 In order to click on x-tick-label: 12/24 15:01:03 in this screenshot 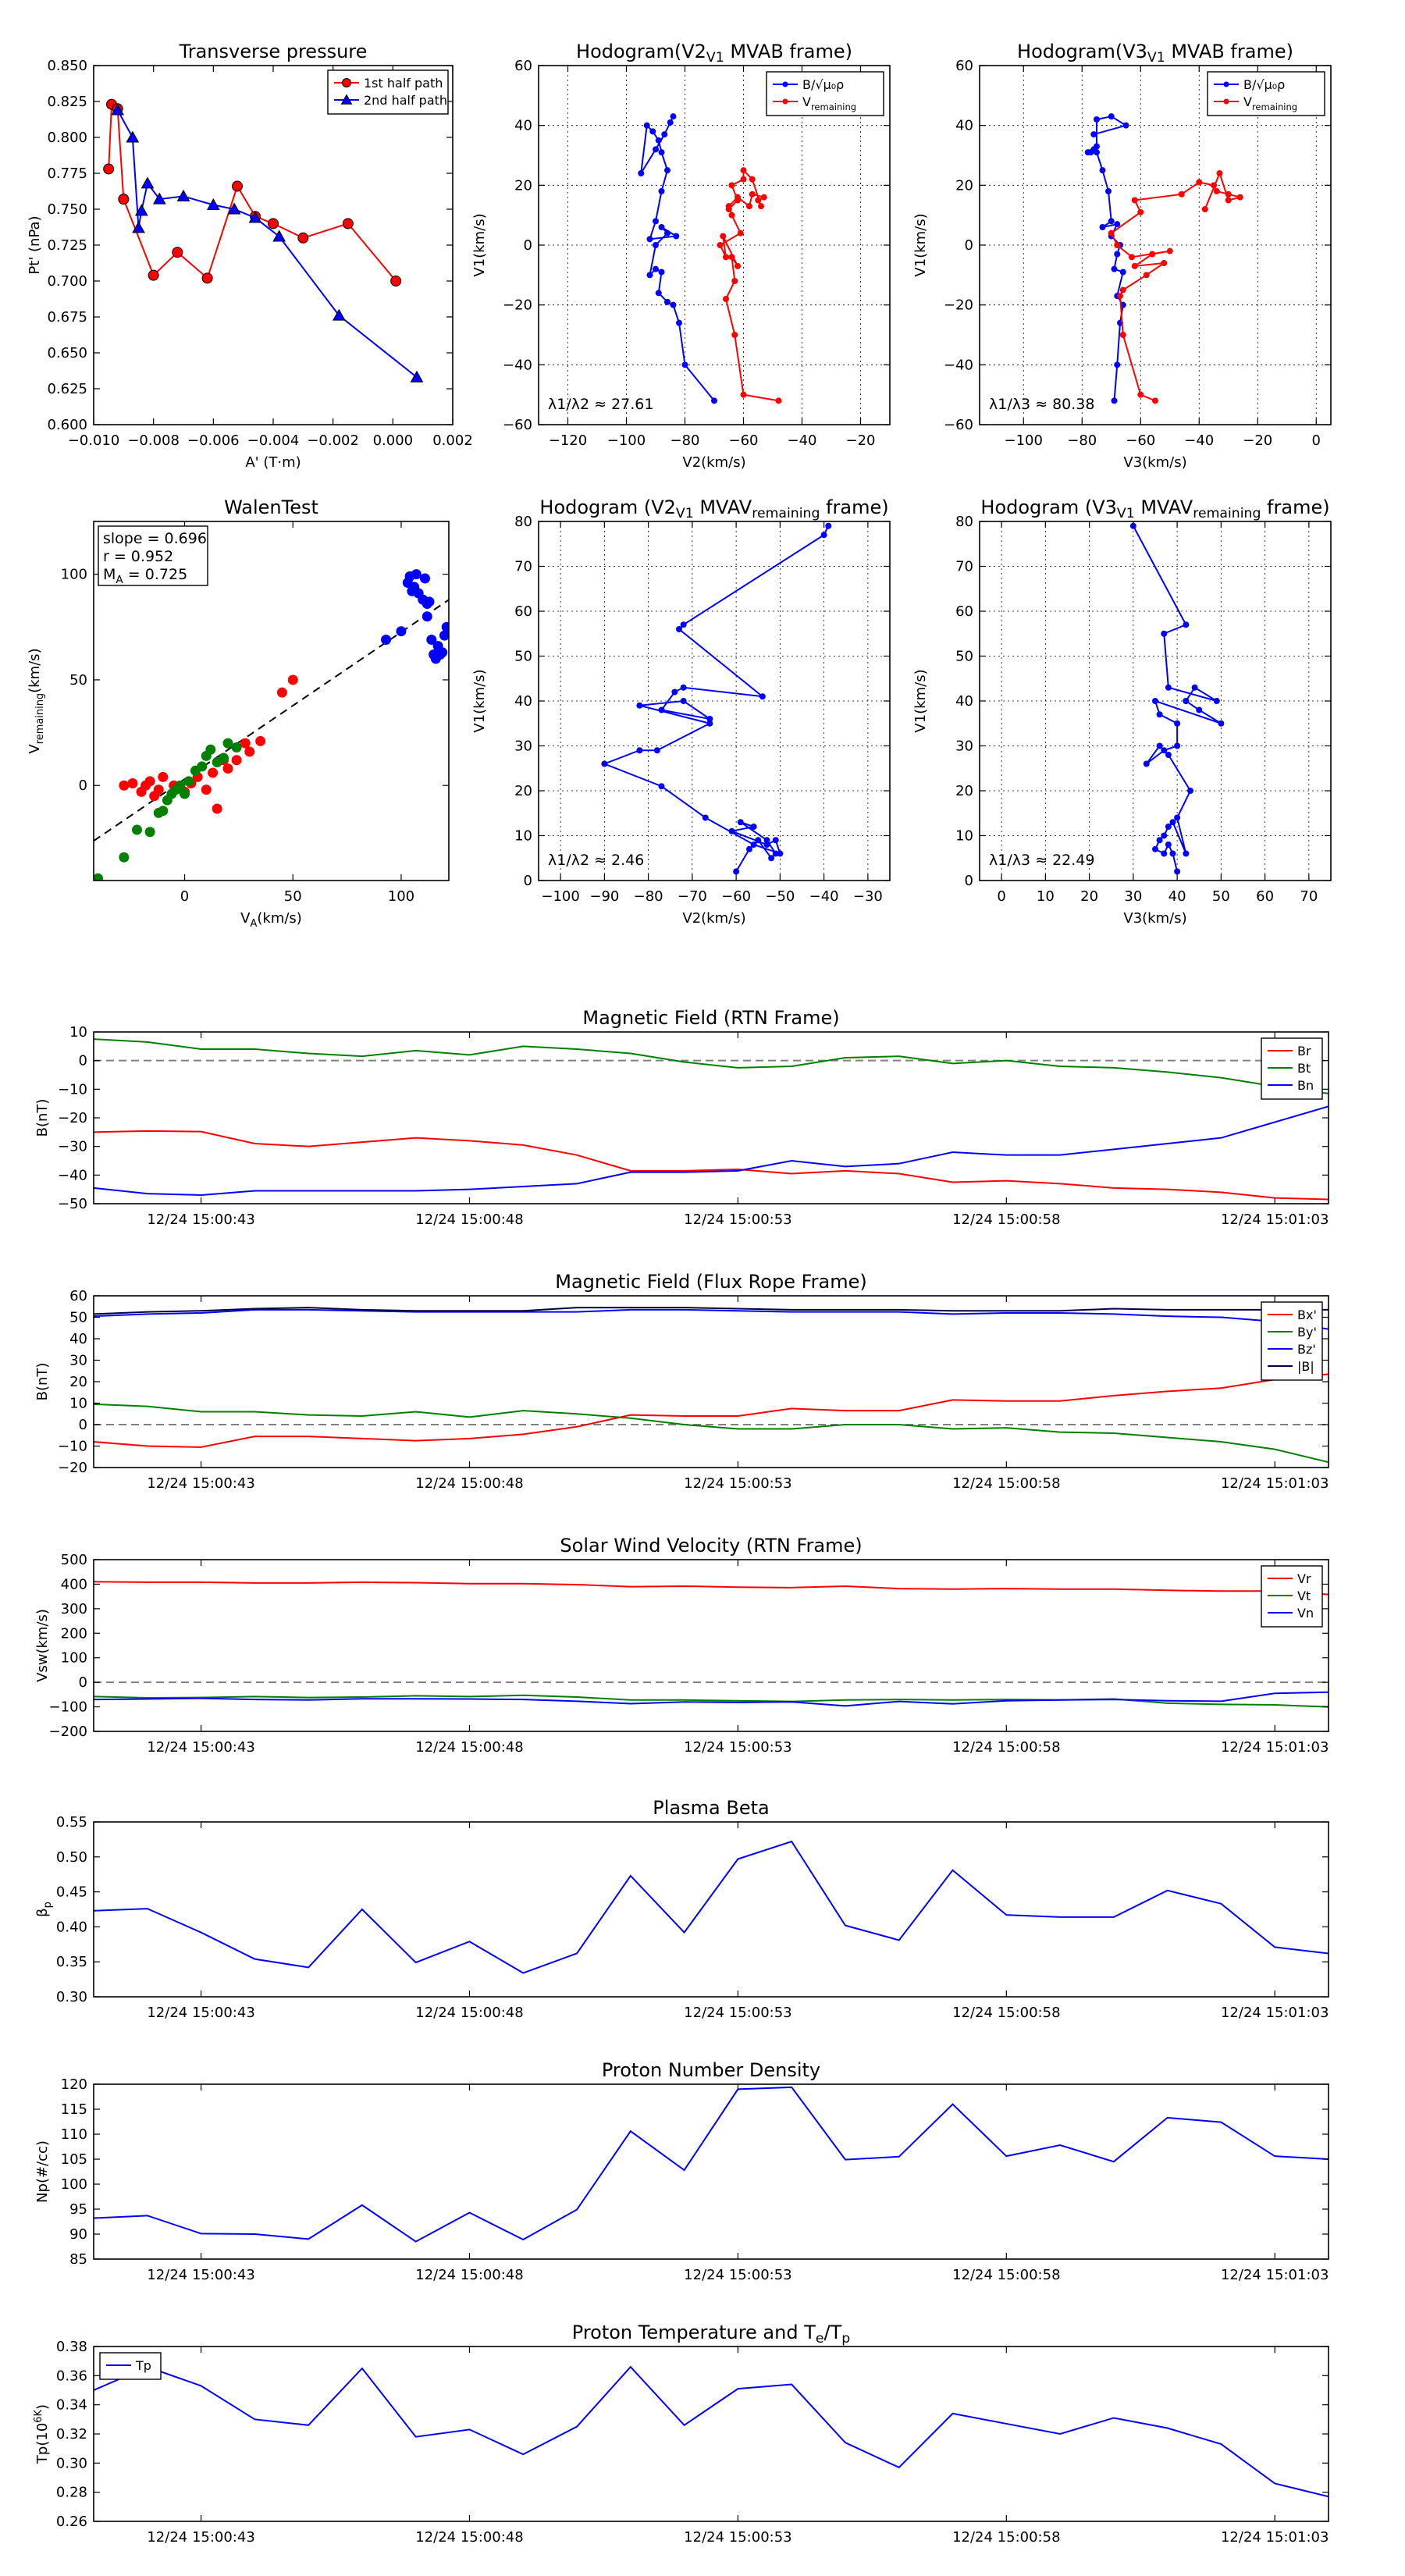, I will do `click(1275, 1747)`.